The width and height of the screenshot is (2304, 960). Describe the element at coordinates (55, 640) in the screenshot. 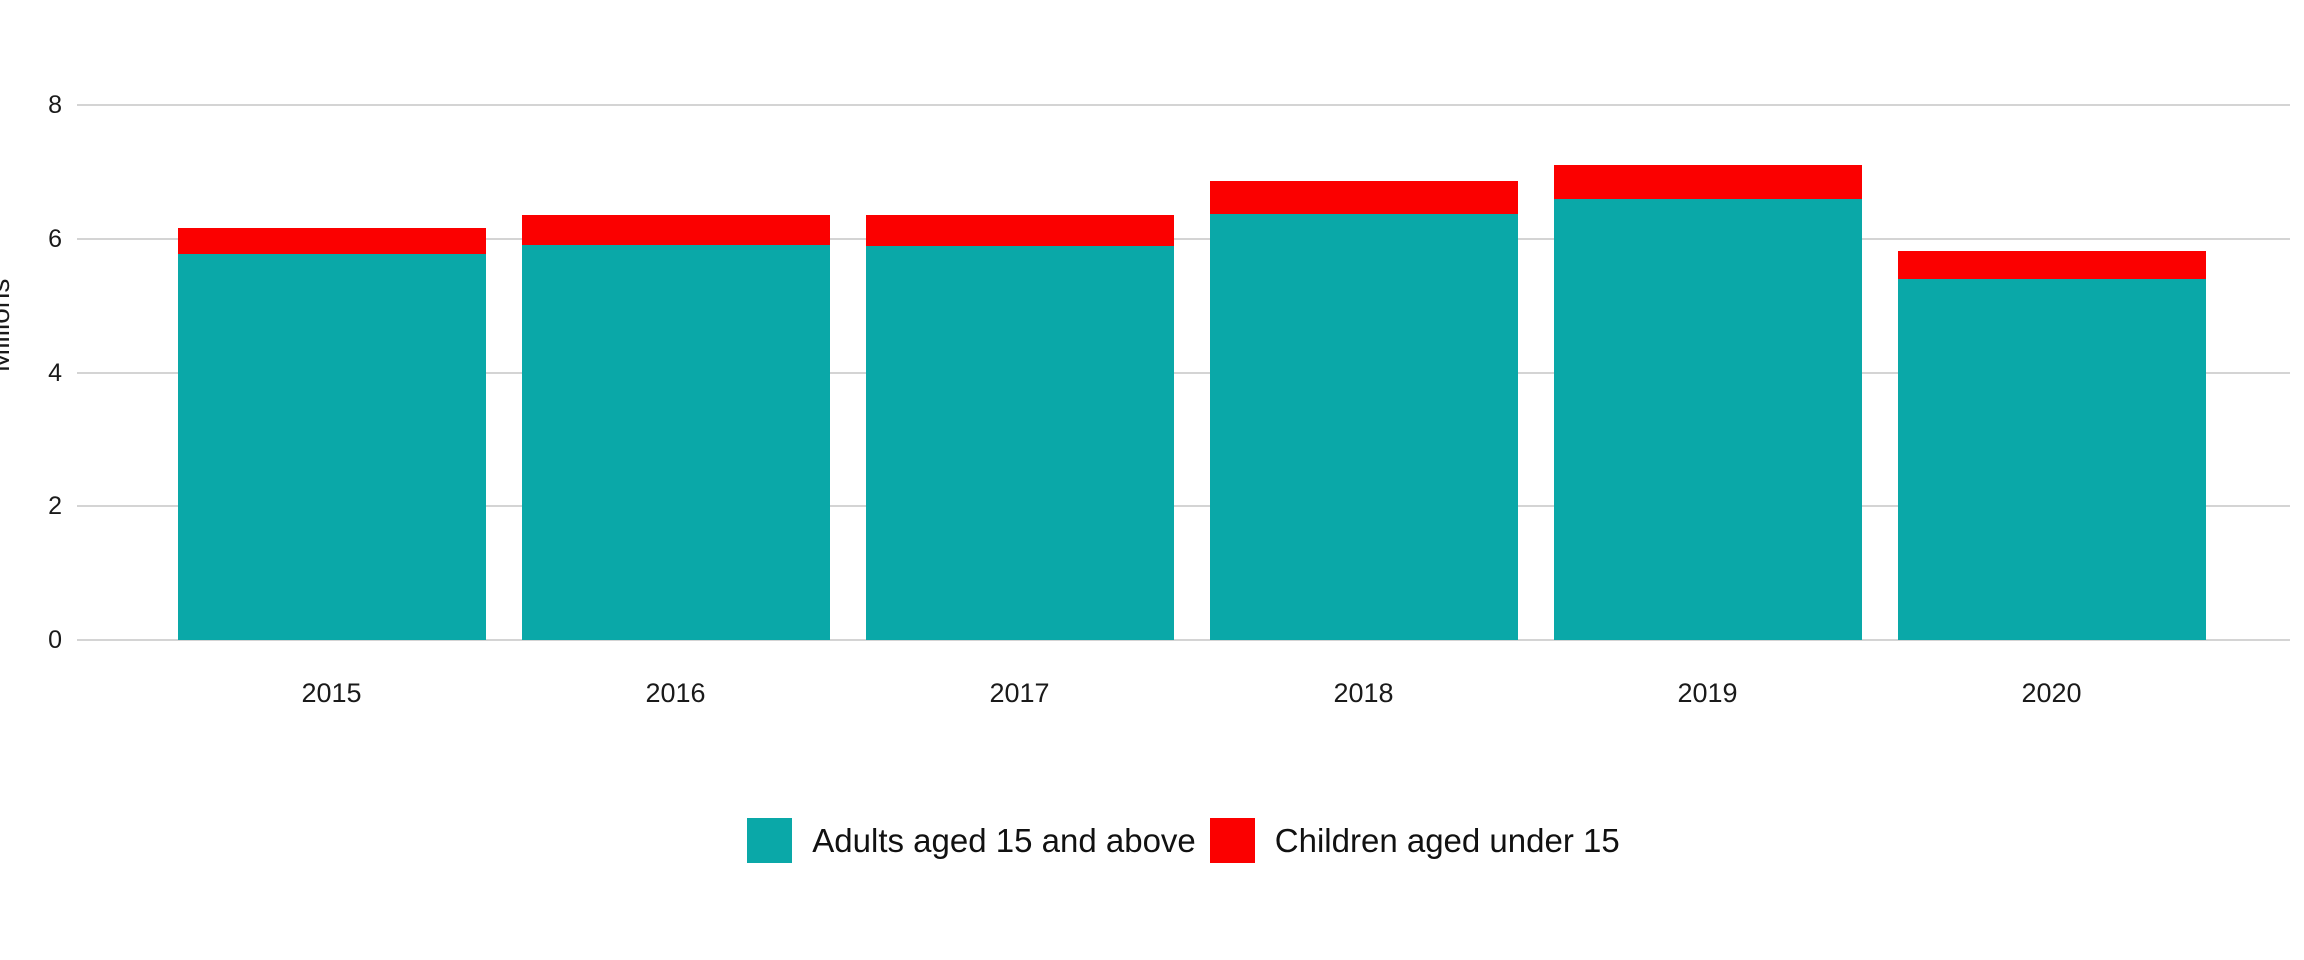

I see `y-tick-label-0: 0` at that location.